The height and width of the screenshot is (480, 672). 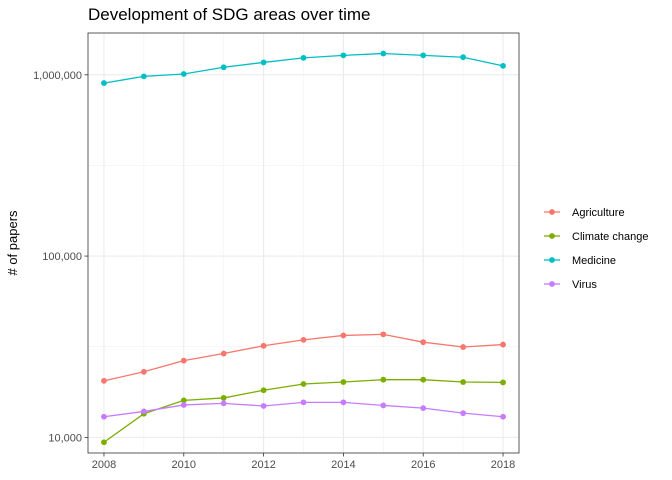 I want to click on x-tick-label: 2010, so click(x=184, y=465).